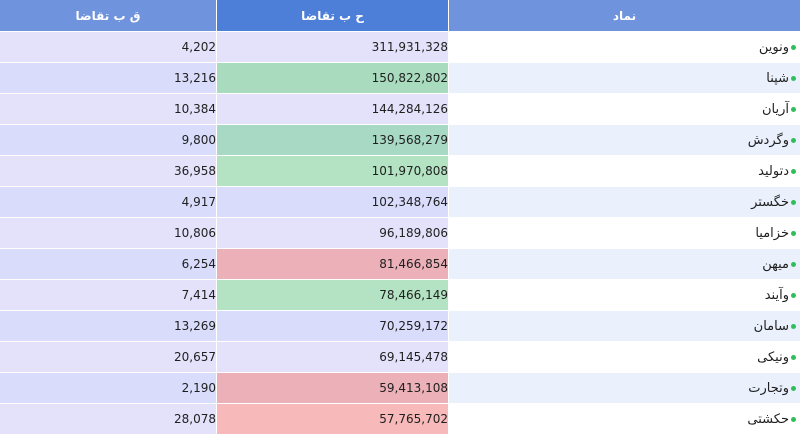  I want to click on table-row: سامان 70,259,172 13,269, so click(400, 325).